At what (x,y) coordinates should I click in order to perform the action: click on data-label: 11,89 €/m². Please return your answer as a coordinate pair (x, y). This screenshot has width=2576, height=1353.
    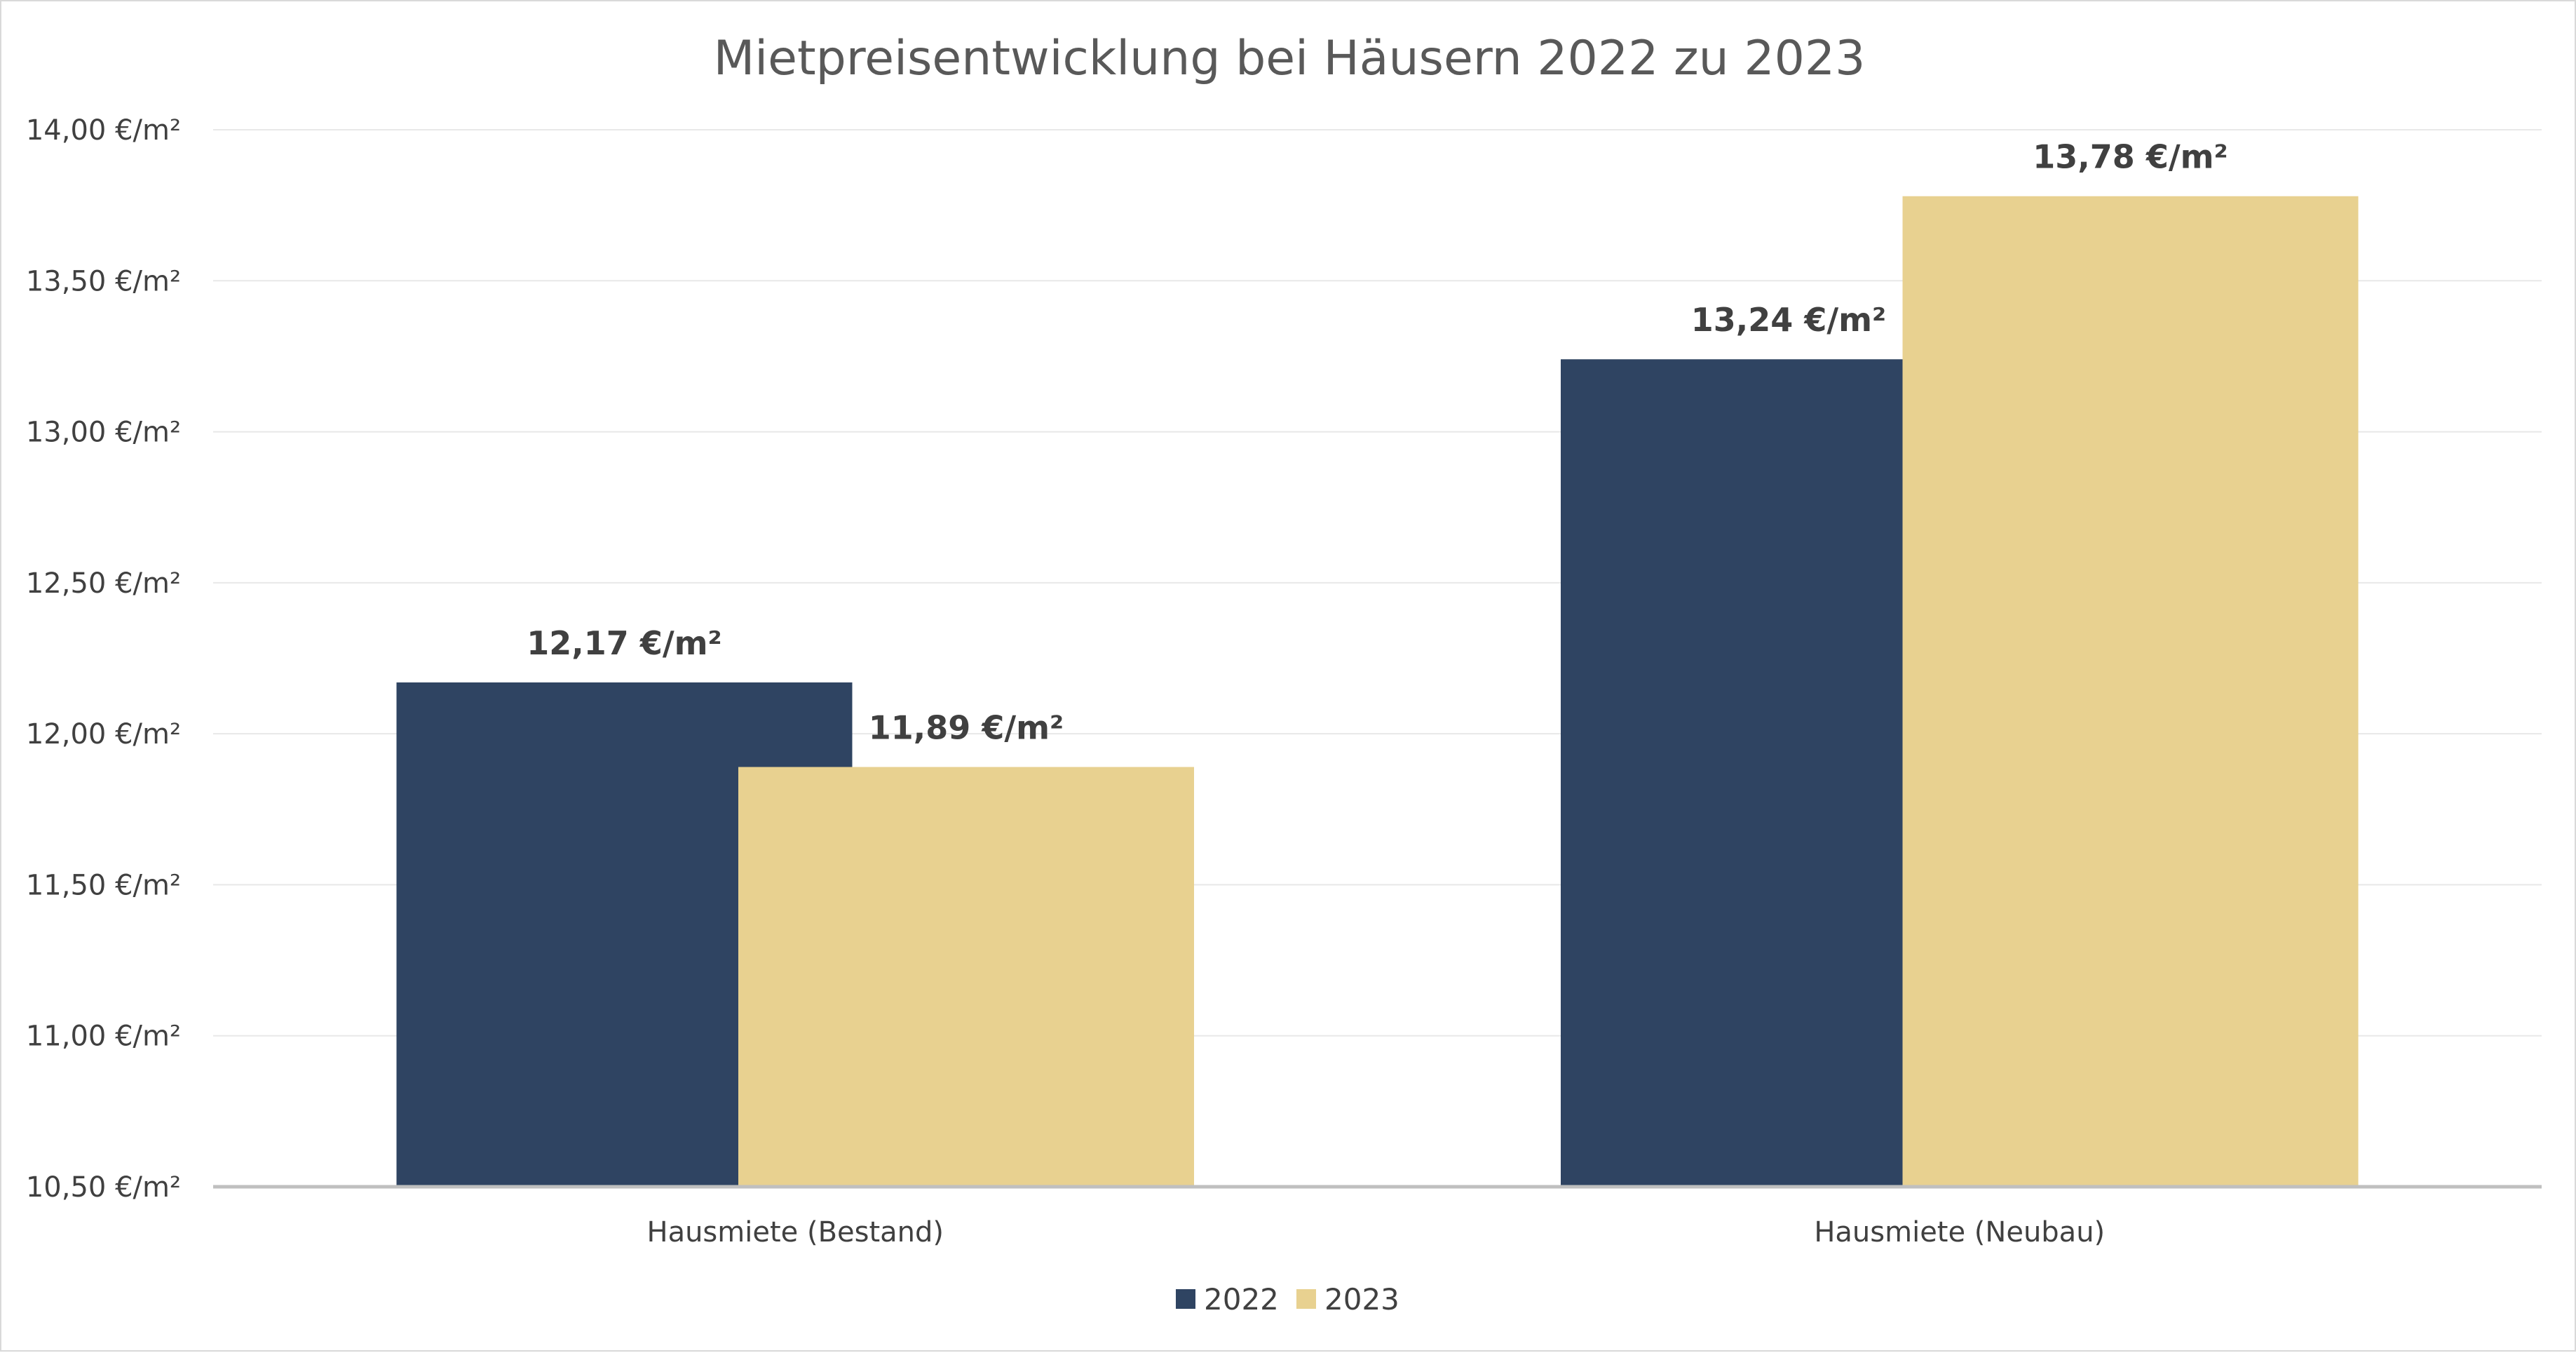
    Looking at the image, I should click on (966, 728).